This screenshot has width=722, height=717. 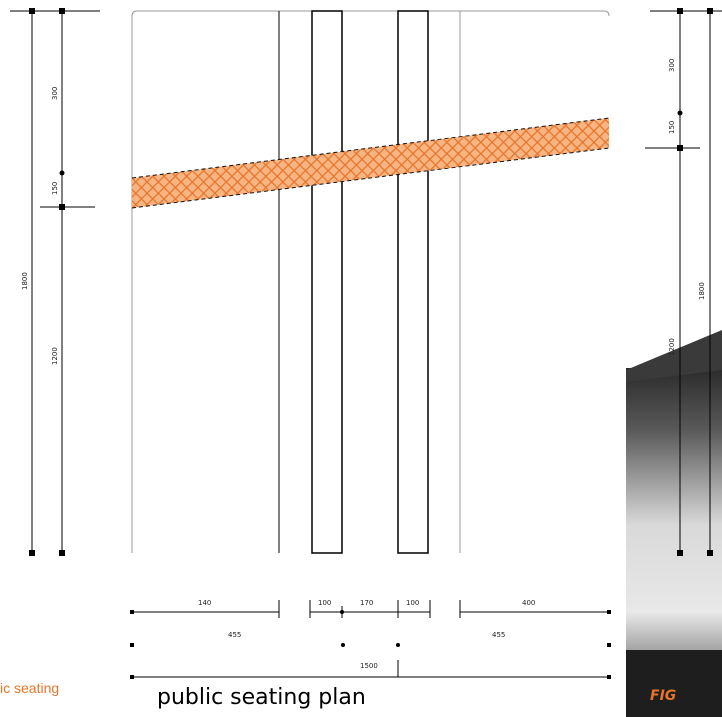 I want to click on dim-right-middle: 150, so click(x=672, y=127).